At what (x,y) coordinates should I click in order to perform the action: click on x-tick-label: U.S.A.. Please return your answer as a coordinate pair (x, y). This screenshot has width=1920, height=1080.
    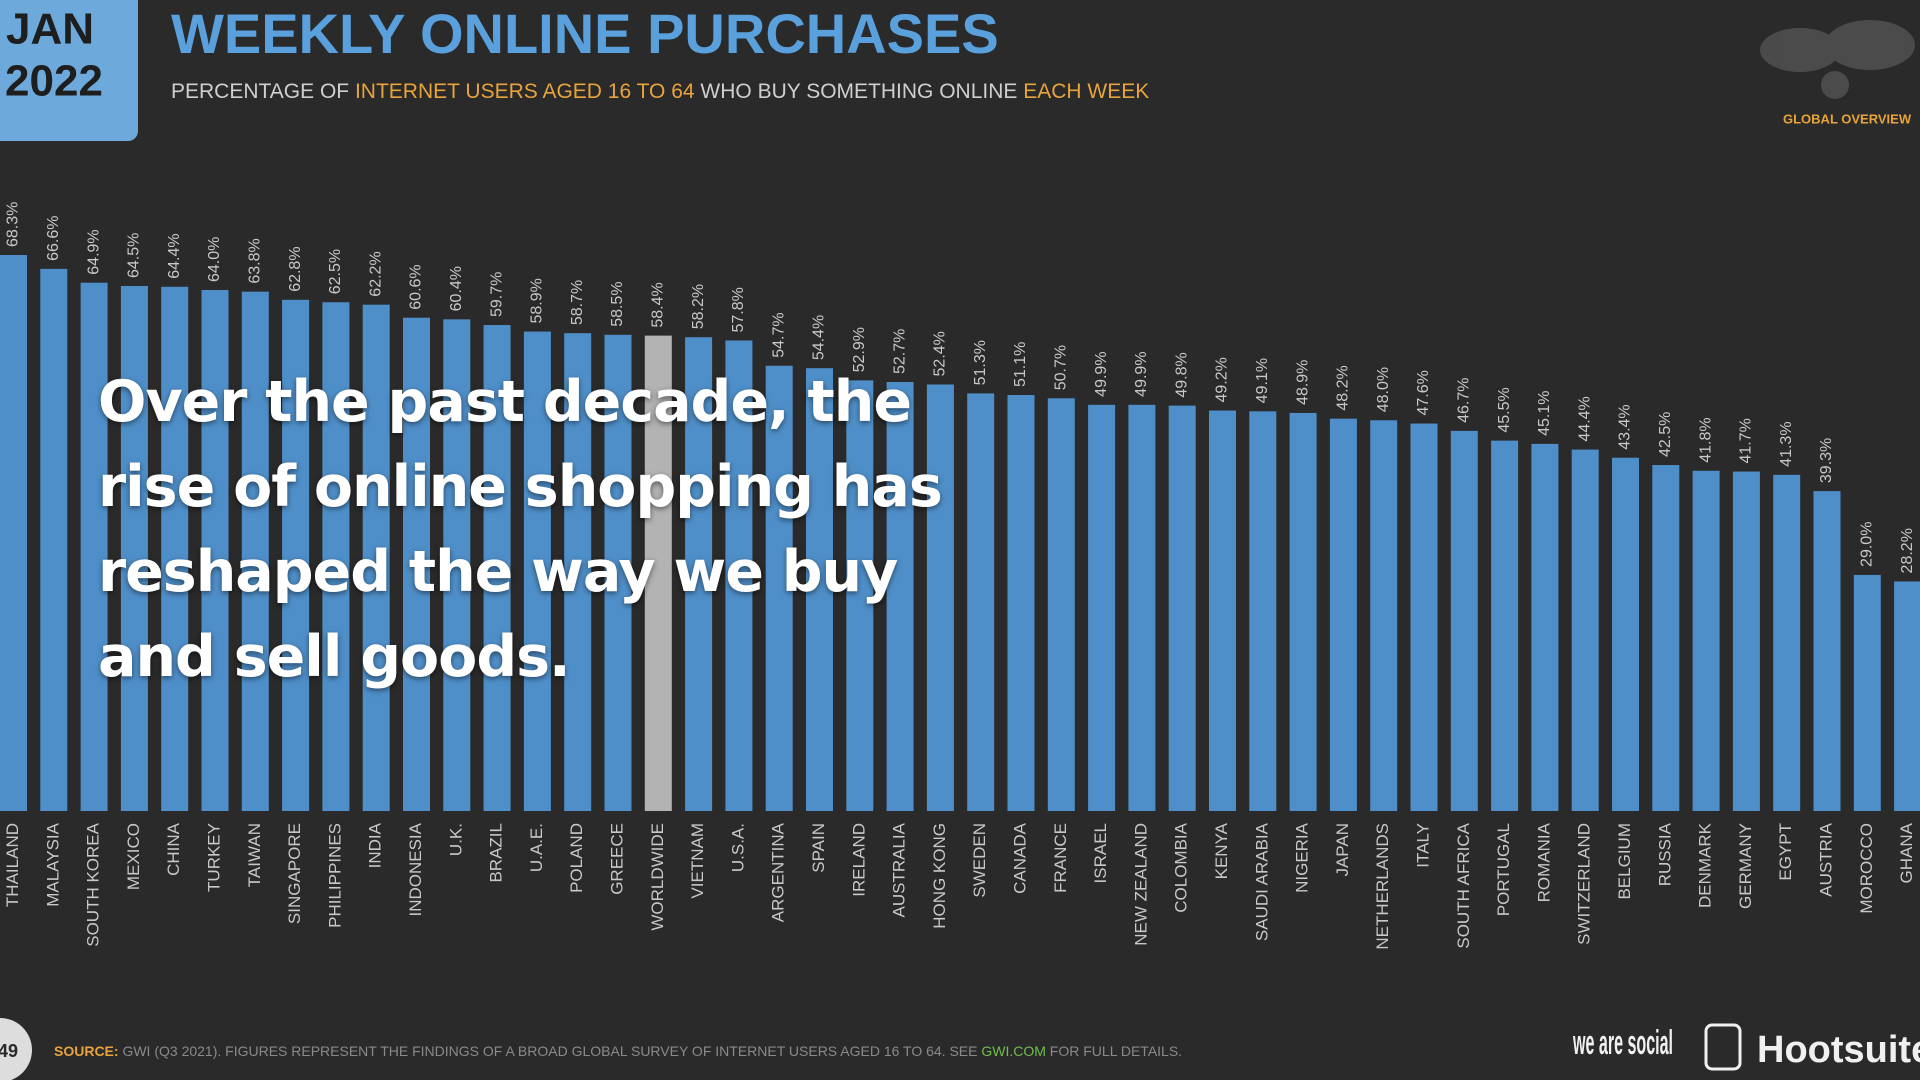
    Looking at the image, I should click on (737, 847).